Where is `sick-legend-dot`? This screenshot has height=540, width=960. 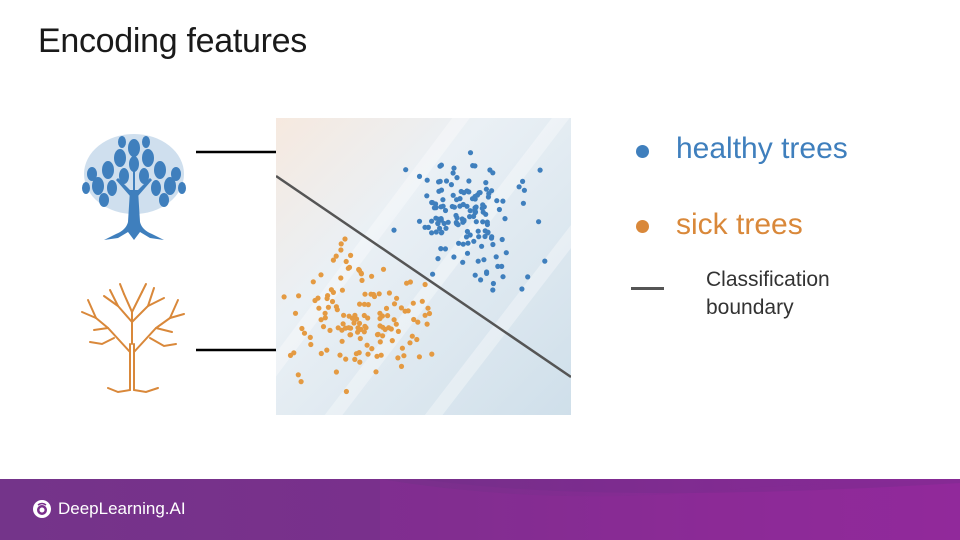 sick-legend-dot is located at coordinates (642, 226).